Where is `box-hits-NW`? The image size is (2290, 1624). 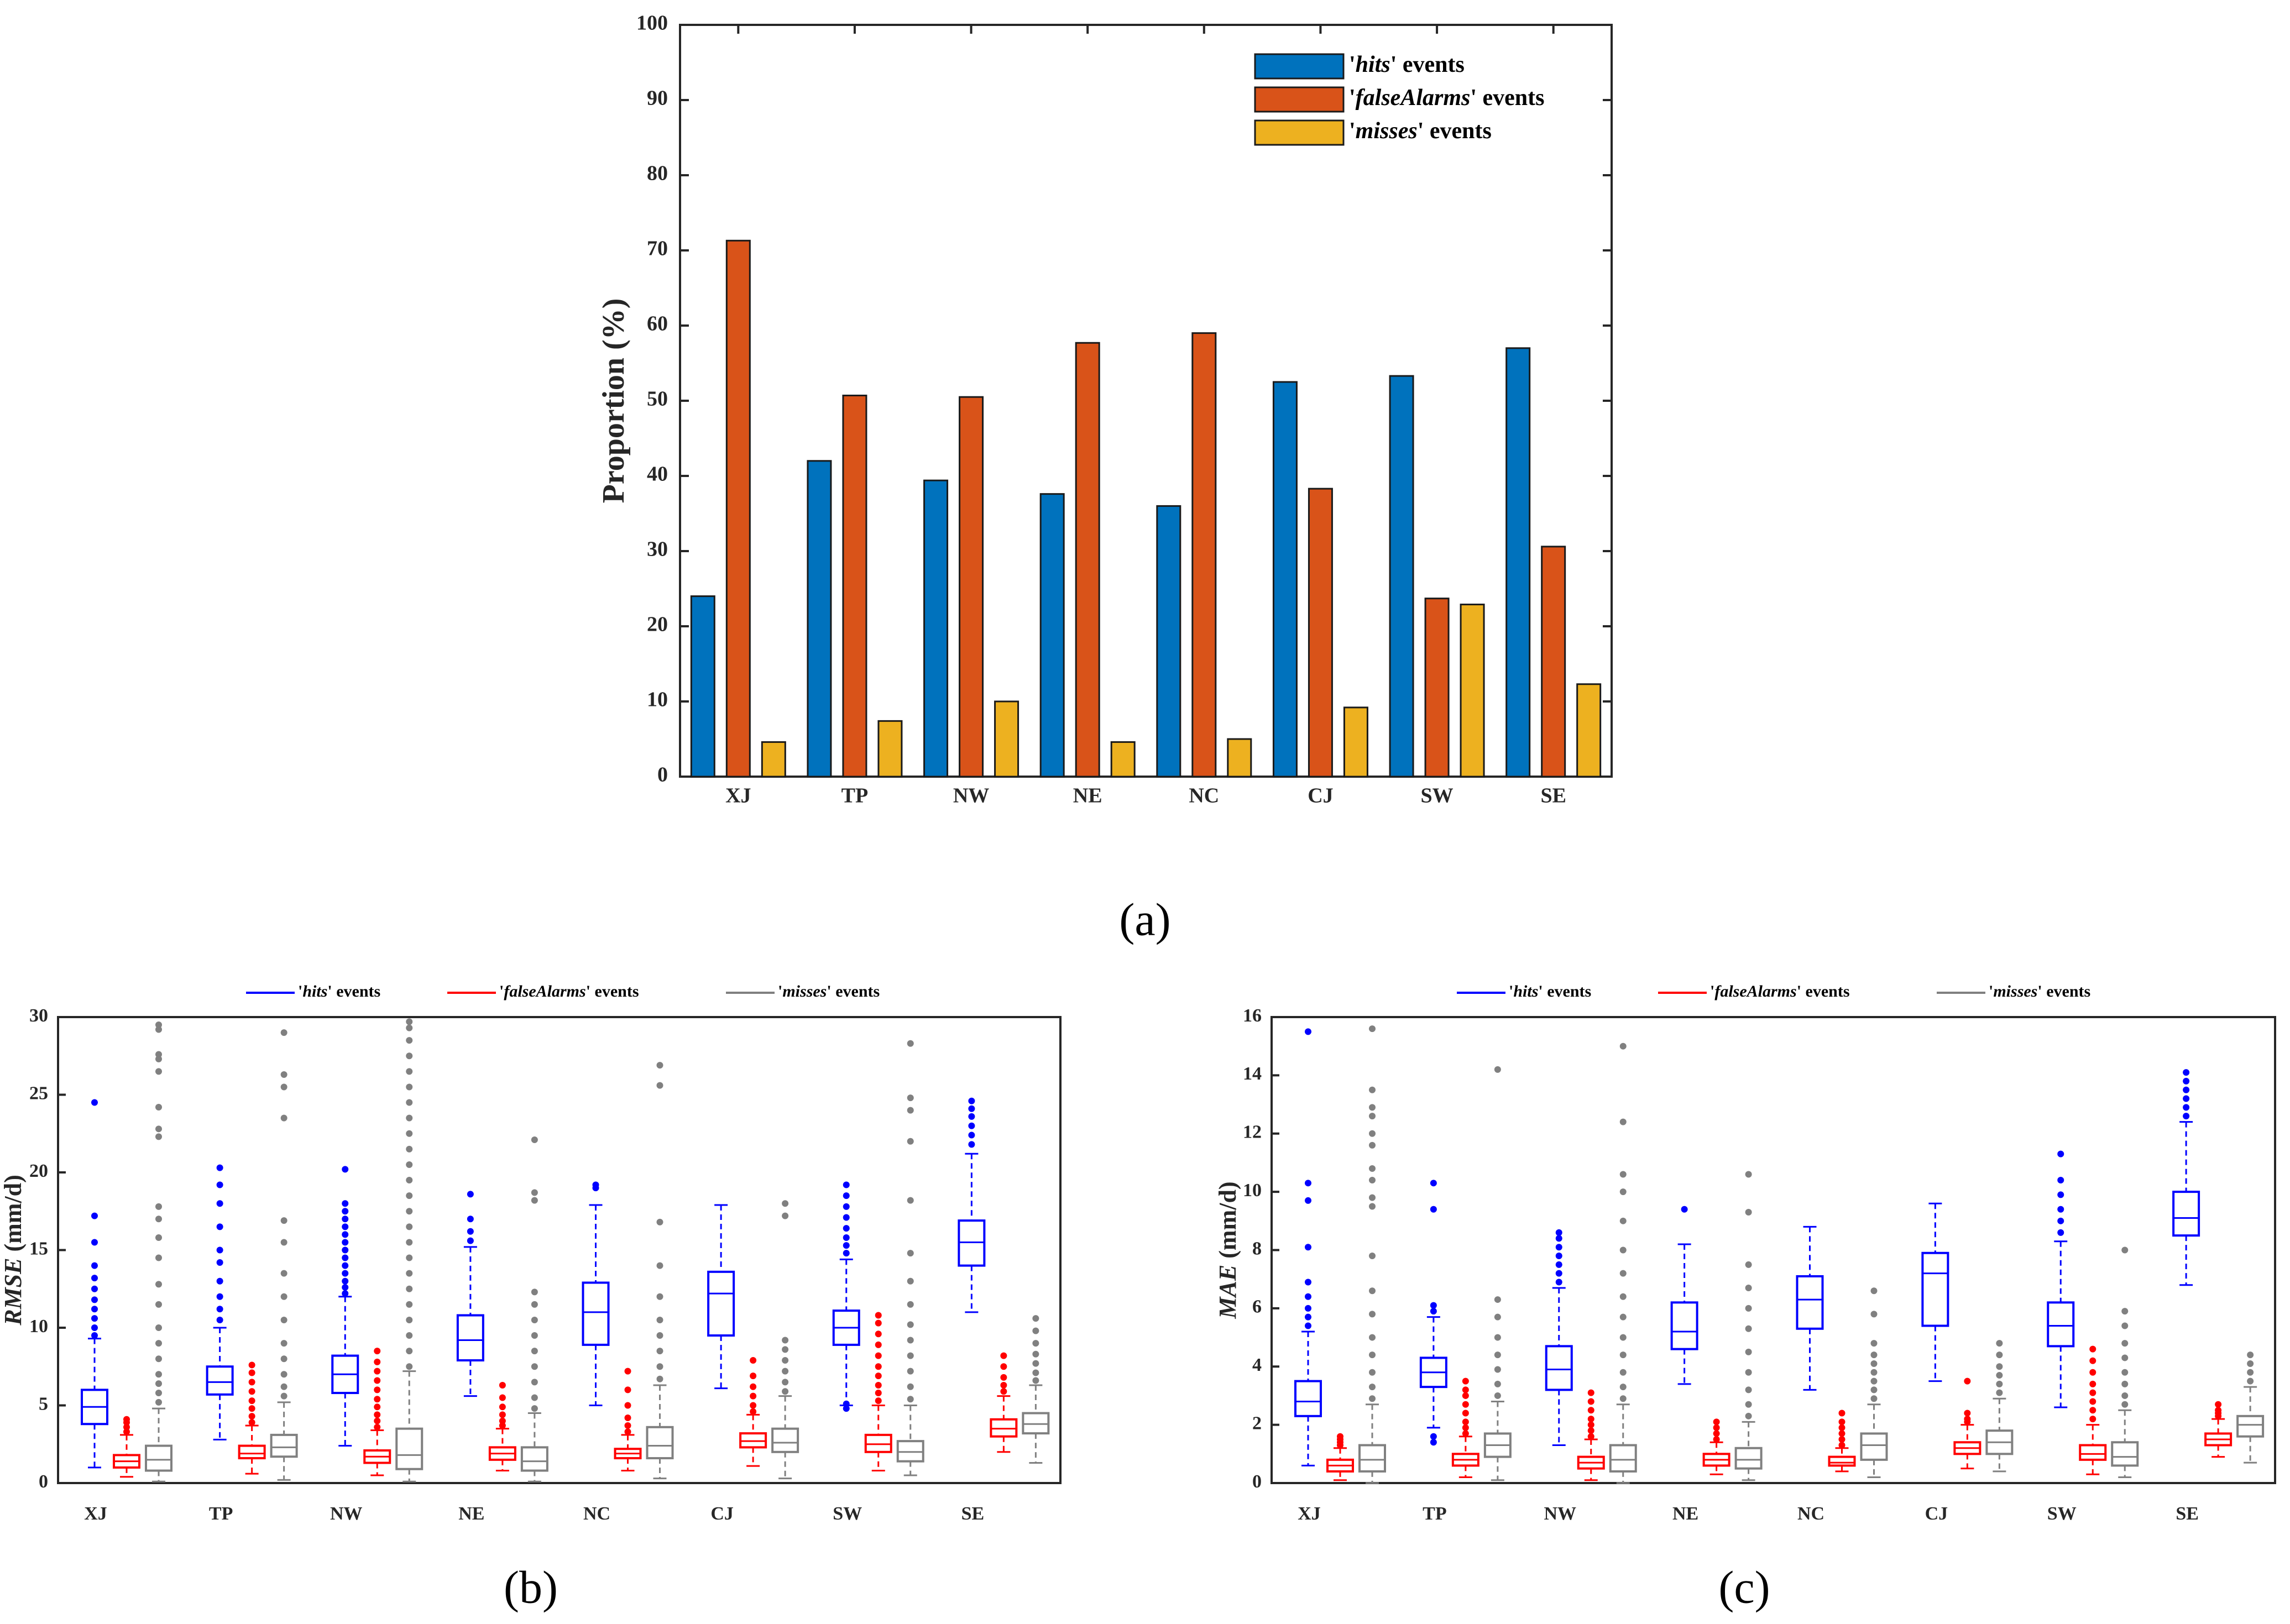
box-hits-NW is located at coordinates (345, 1306).